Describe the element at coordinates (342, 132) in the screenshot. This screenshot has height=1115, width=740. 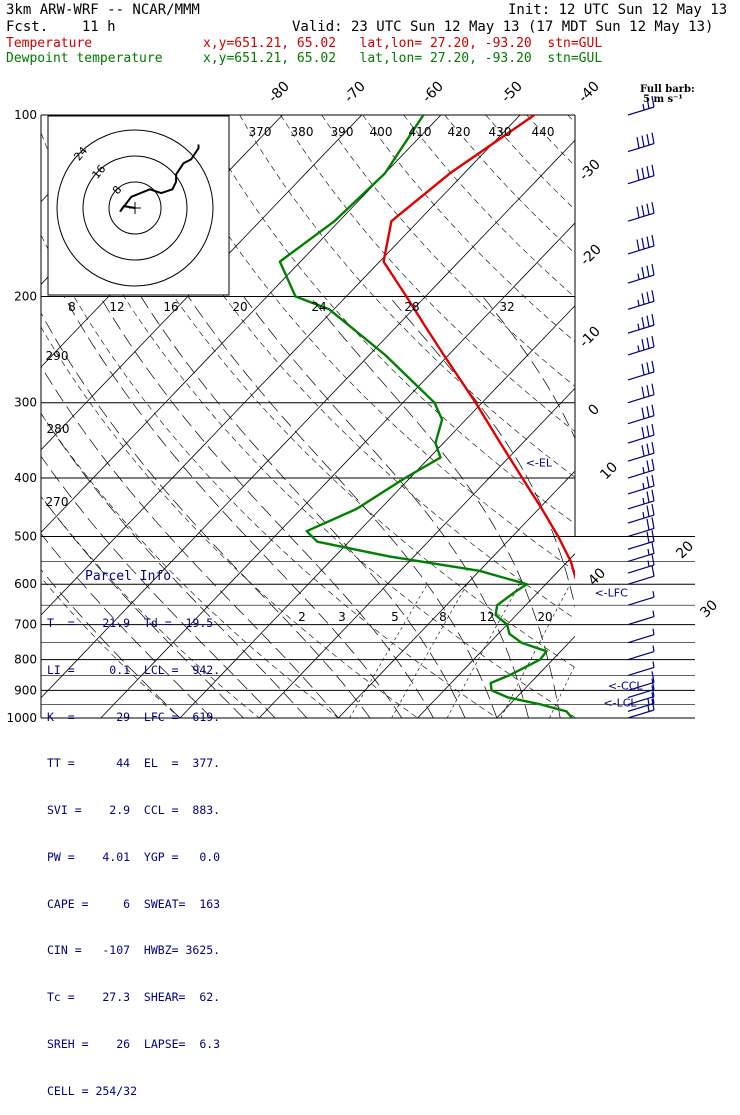
I see `theta-label: 390` at that location.